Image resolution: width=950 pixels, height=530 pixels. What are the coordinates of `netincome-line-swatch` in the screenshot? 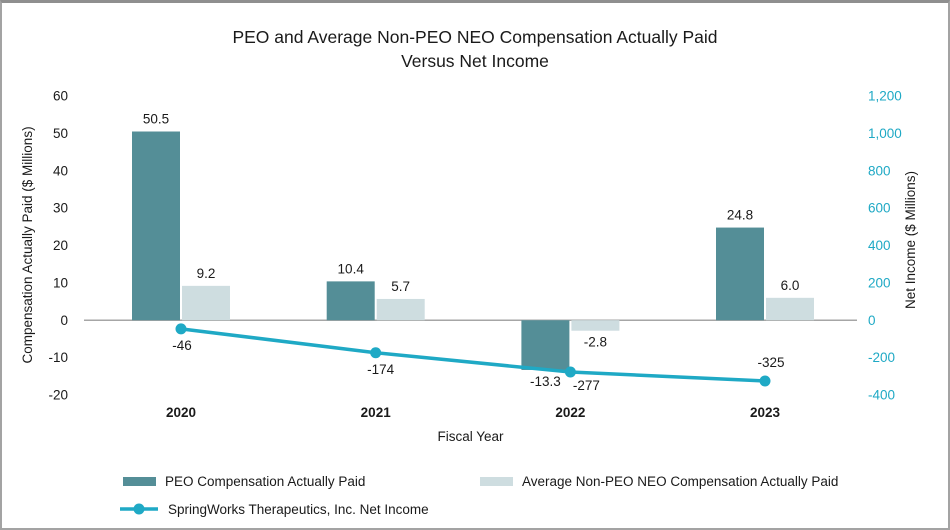 It's located at (139, 509).